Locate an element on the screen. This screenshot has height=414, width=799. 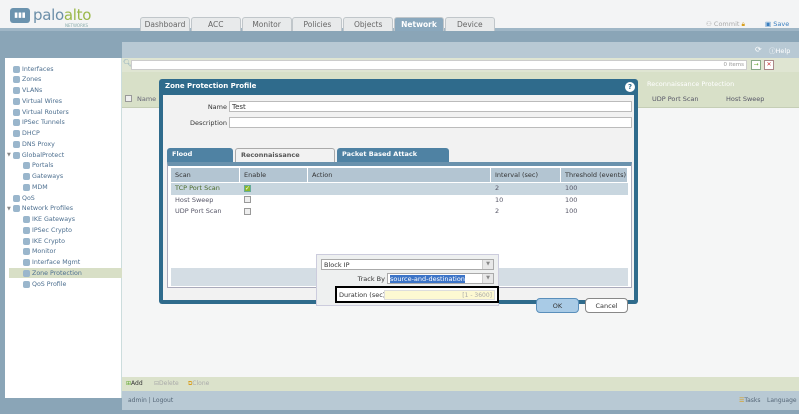
col-host-sweep: Host Sweep is located at coordinates (745, 99).